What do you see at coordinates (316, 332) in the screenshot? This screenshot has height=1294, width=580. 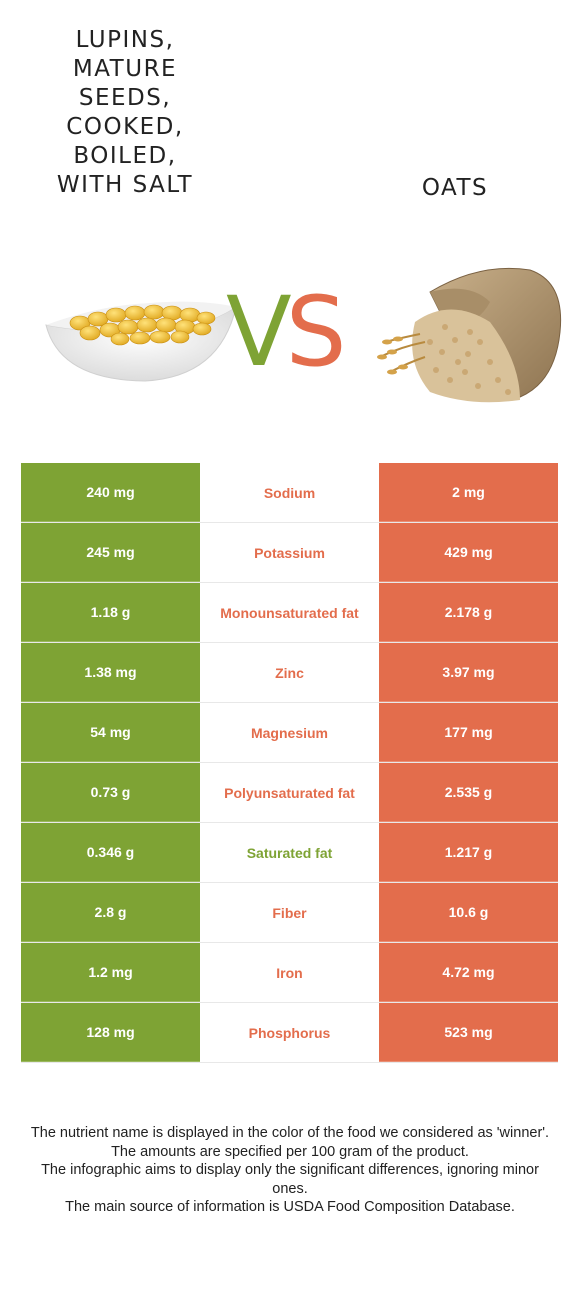 I see `vs-s: S` at bounding box center [316, 332].